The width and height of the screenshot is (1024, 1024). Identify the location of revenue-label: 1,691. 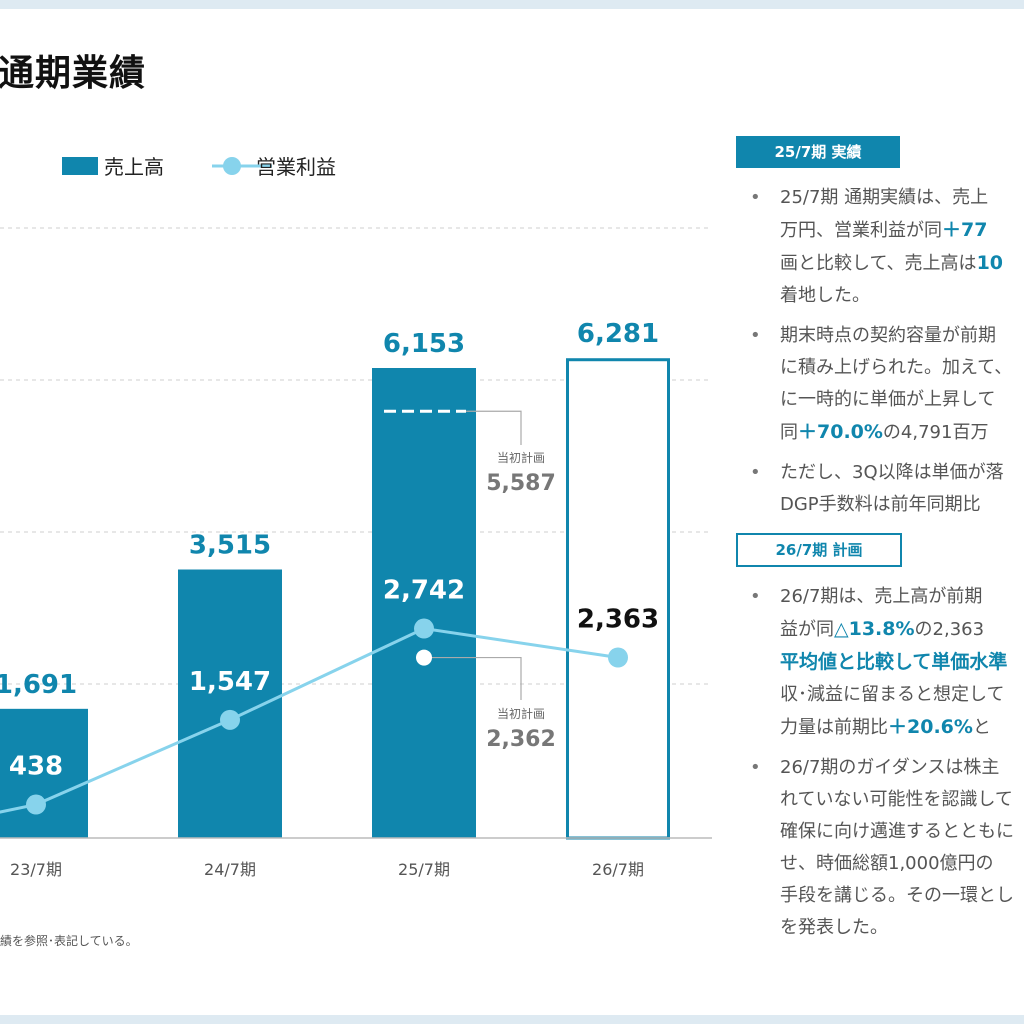
(38, 685).